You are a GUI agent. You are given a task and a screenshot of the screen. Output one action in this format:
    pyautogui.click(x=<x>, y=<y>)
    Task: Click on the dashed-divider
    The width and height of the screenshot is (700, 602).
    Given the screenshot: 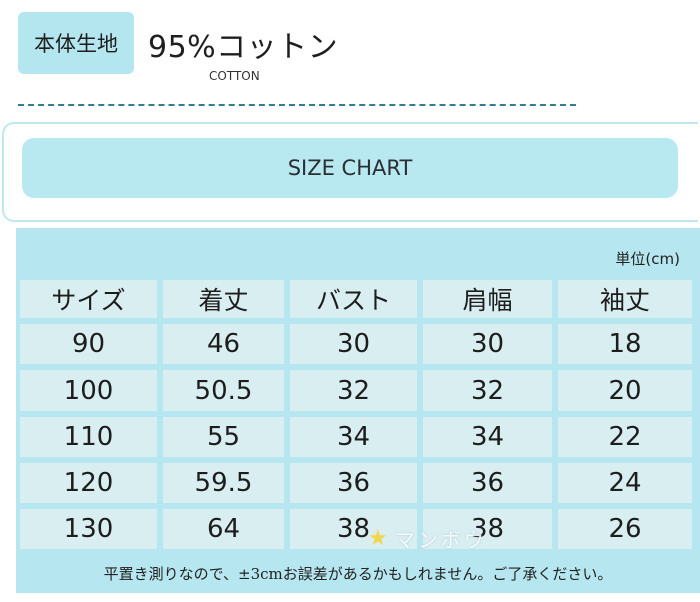 What is the action you would take?
    pyautogui.click(x=297, y=105)
    